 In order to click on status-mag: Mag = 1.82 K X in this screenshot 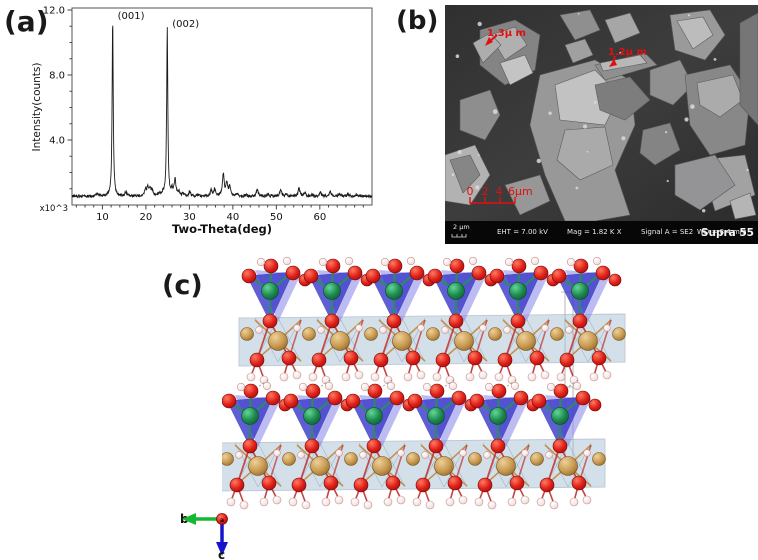, I will do `click(594, 232)`.